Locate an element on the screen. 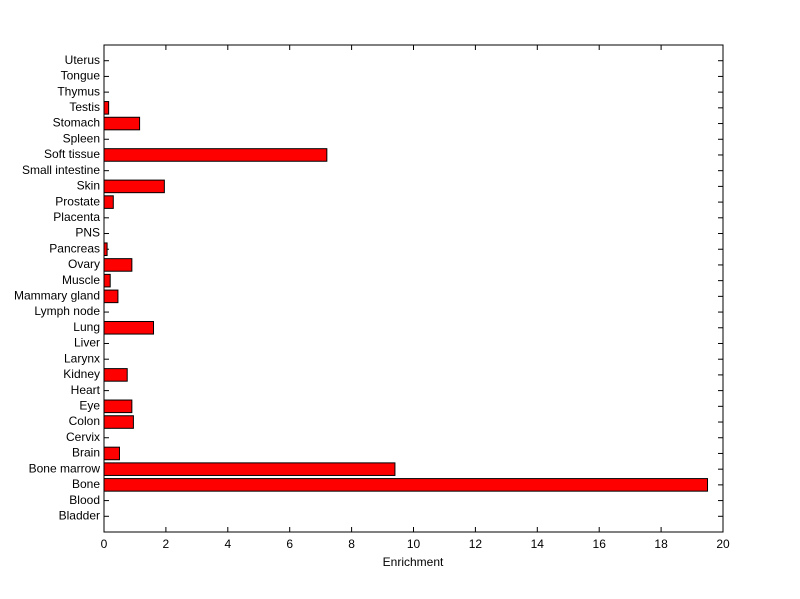 The image size is (800, 599). y-tick-label: Bone is located at coordinates (86, 484).